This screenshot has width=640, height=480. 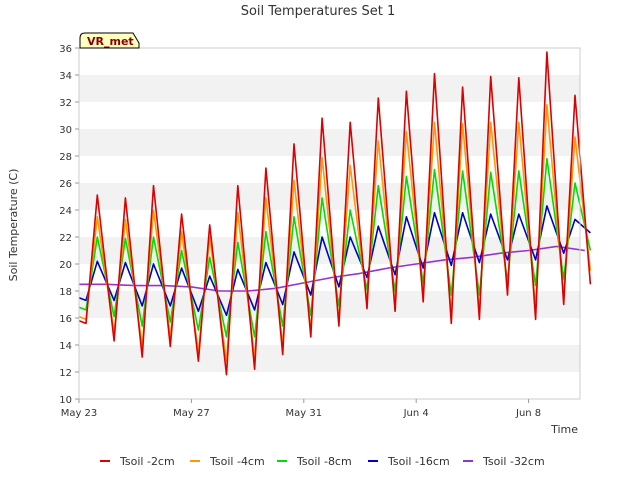 I want to click on y-tick-label: 32, so click(x=65, y=103).